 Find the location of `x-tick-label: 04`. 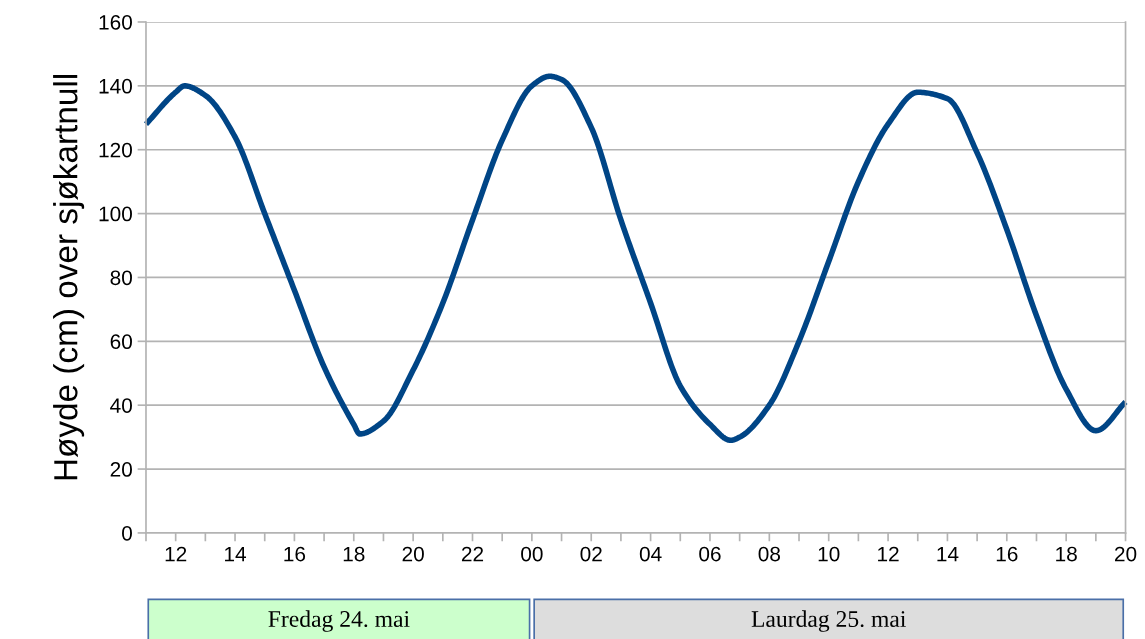

x-tick-label: 04 is located at coordinates (650, 554).